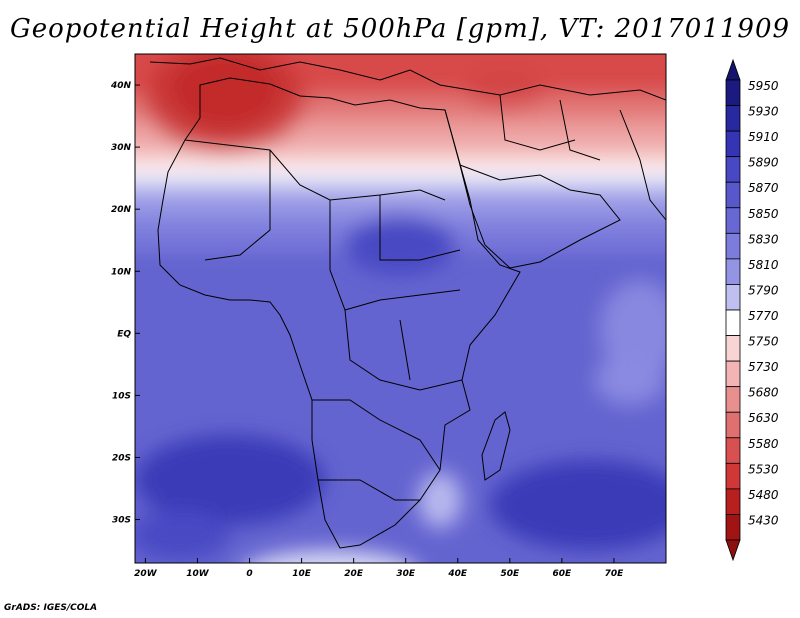  What do you see at coordinates (121, 521) in the screenshot?
I see `lat-tick-label: 30S` at bounding box center [121, 521].